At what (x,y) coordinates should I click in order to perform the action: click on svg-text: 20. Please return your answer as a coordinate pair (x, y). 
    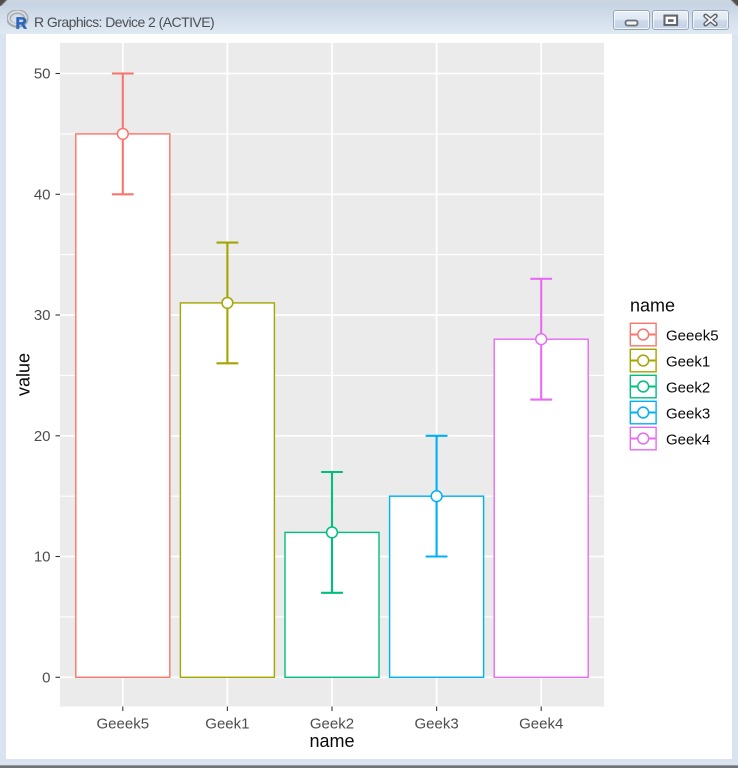
    Looking at the image, I should click on (42, 436).